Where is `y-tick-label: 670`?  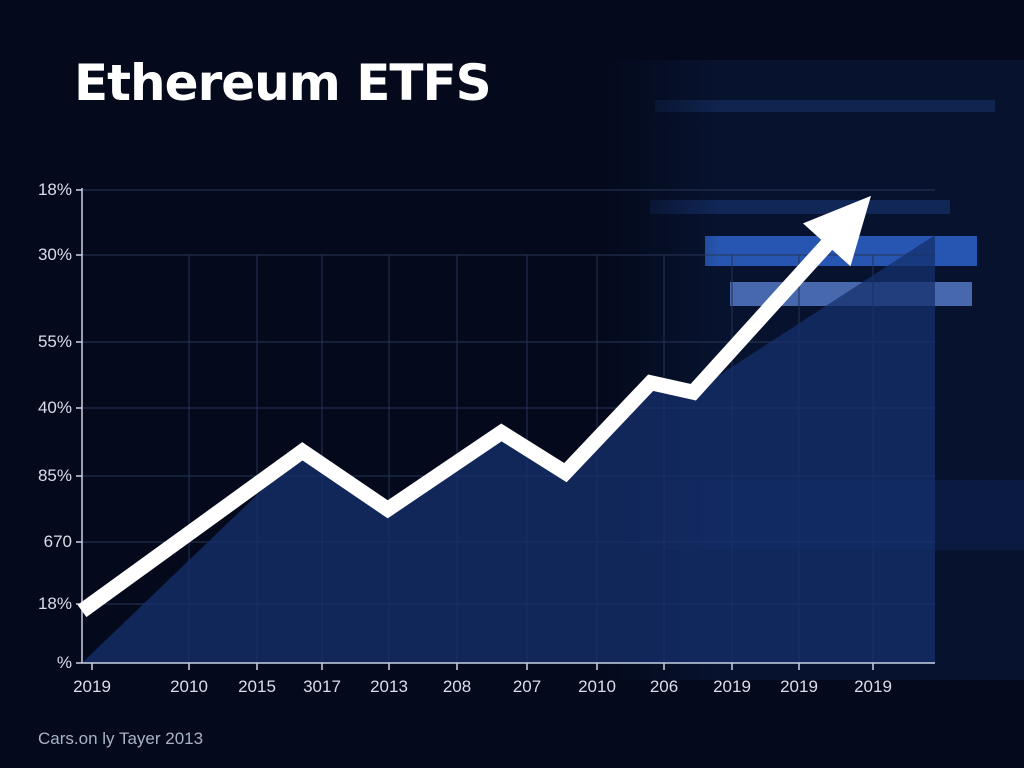 y-tick-label: 670 is located at coordinates (57, 541).